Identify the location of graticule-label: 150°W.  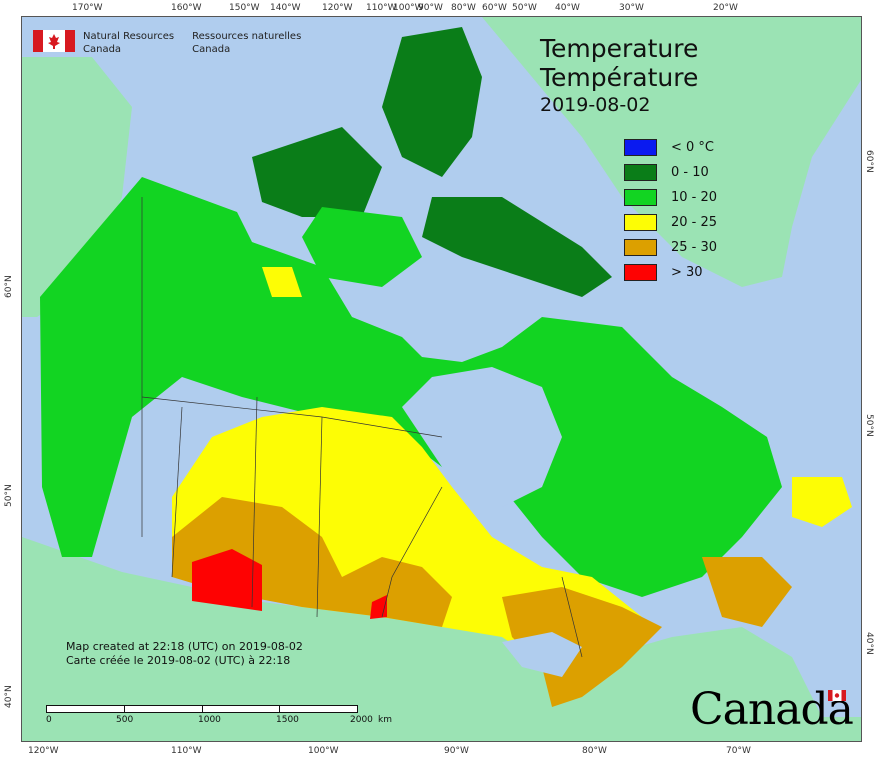
(244, 8).